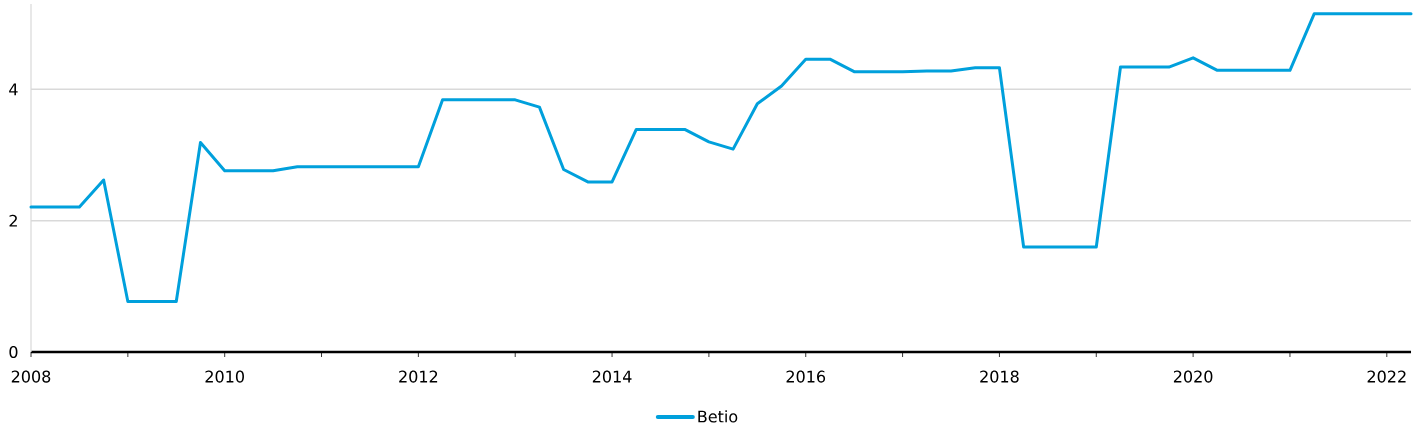 The height and width of the screenshot is (425, 1421). Describe the element at coordinates (1193, 376) in the screenshot. I see `x-tick-label: 2020` at that location.